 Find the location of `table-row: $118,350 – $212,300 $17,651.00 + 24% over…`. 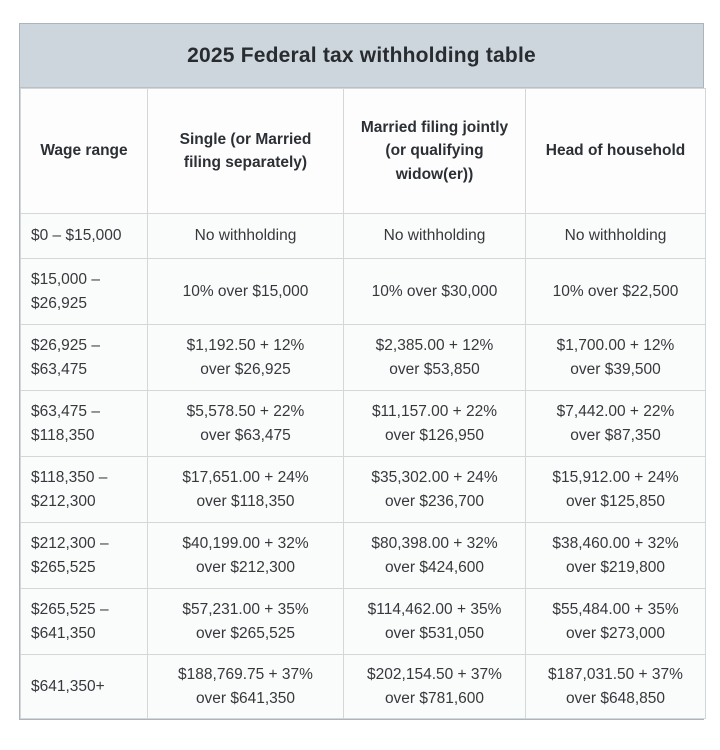

table-row: $118,350 – $212,300 $17,651.00 + 24% over… is located at coordinates (363, 489).